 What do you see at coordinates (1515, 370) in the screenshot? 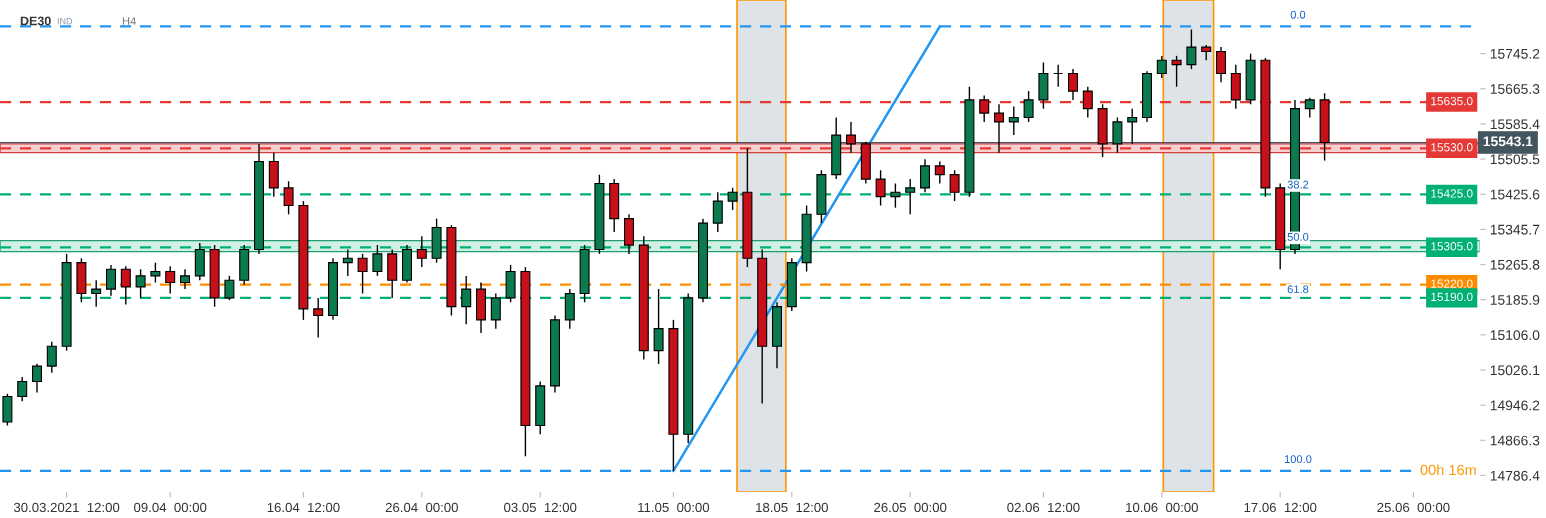
I see `y-tick-label: 15026.1` at bounding box center [1515, 370].